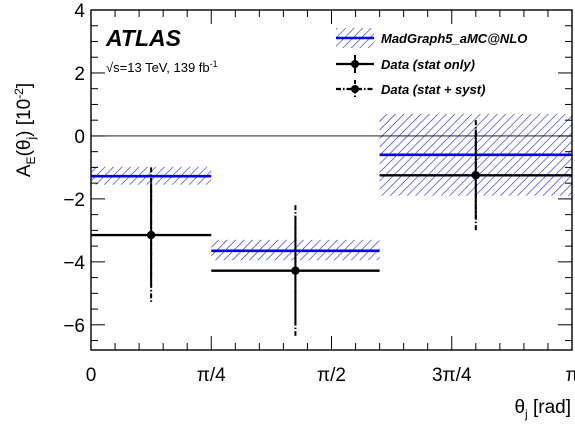  I want to click on x-tick-label: 0, so click(91, 375).